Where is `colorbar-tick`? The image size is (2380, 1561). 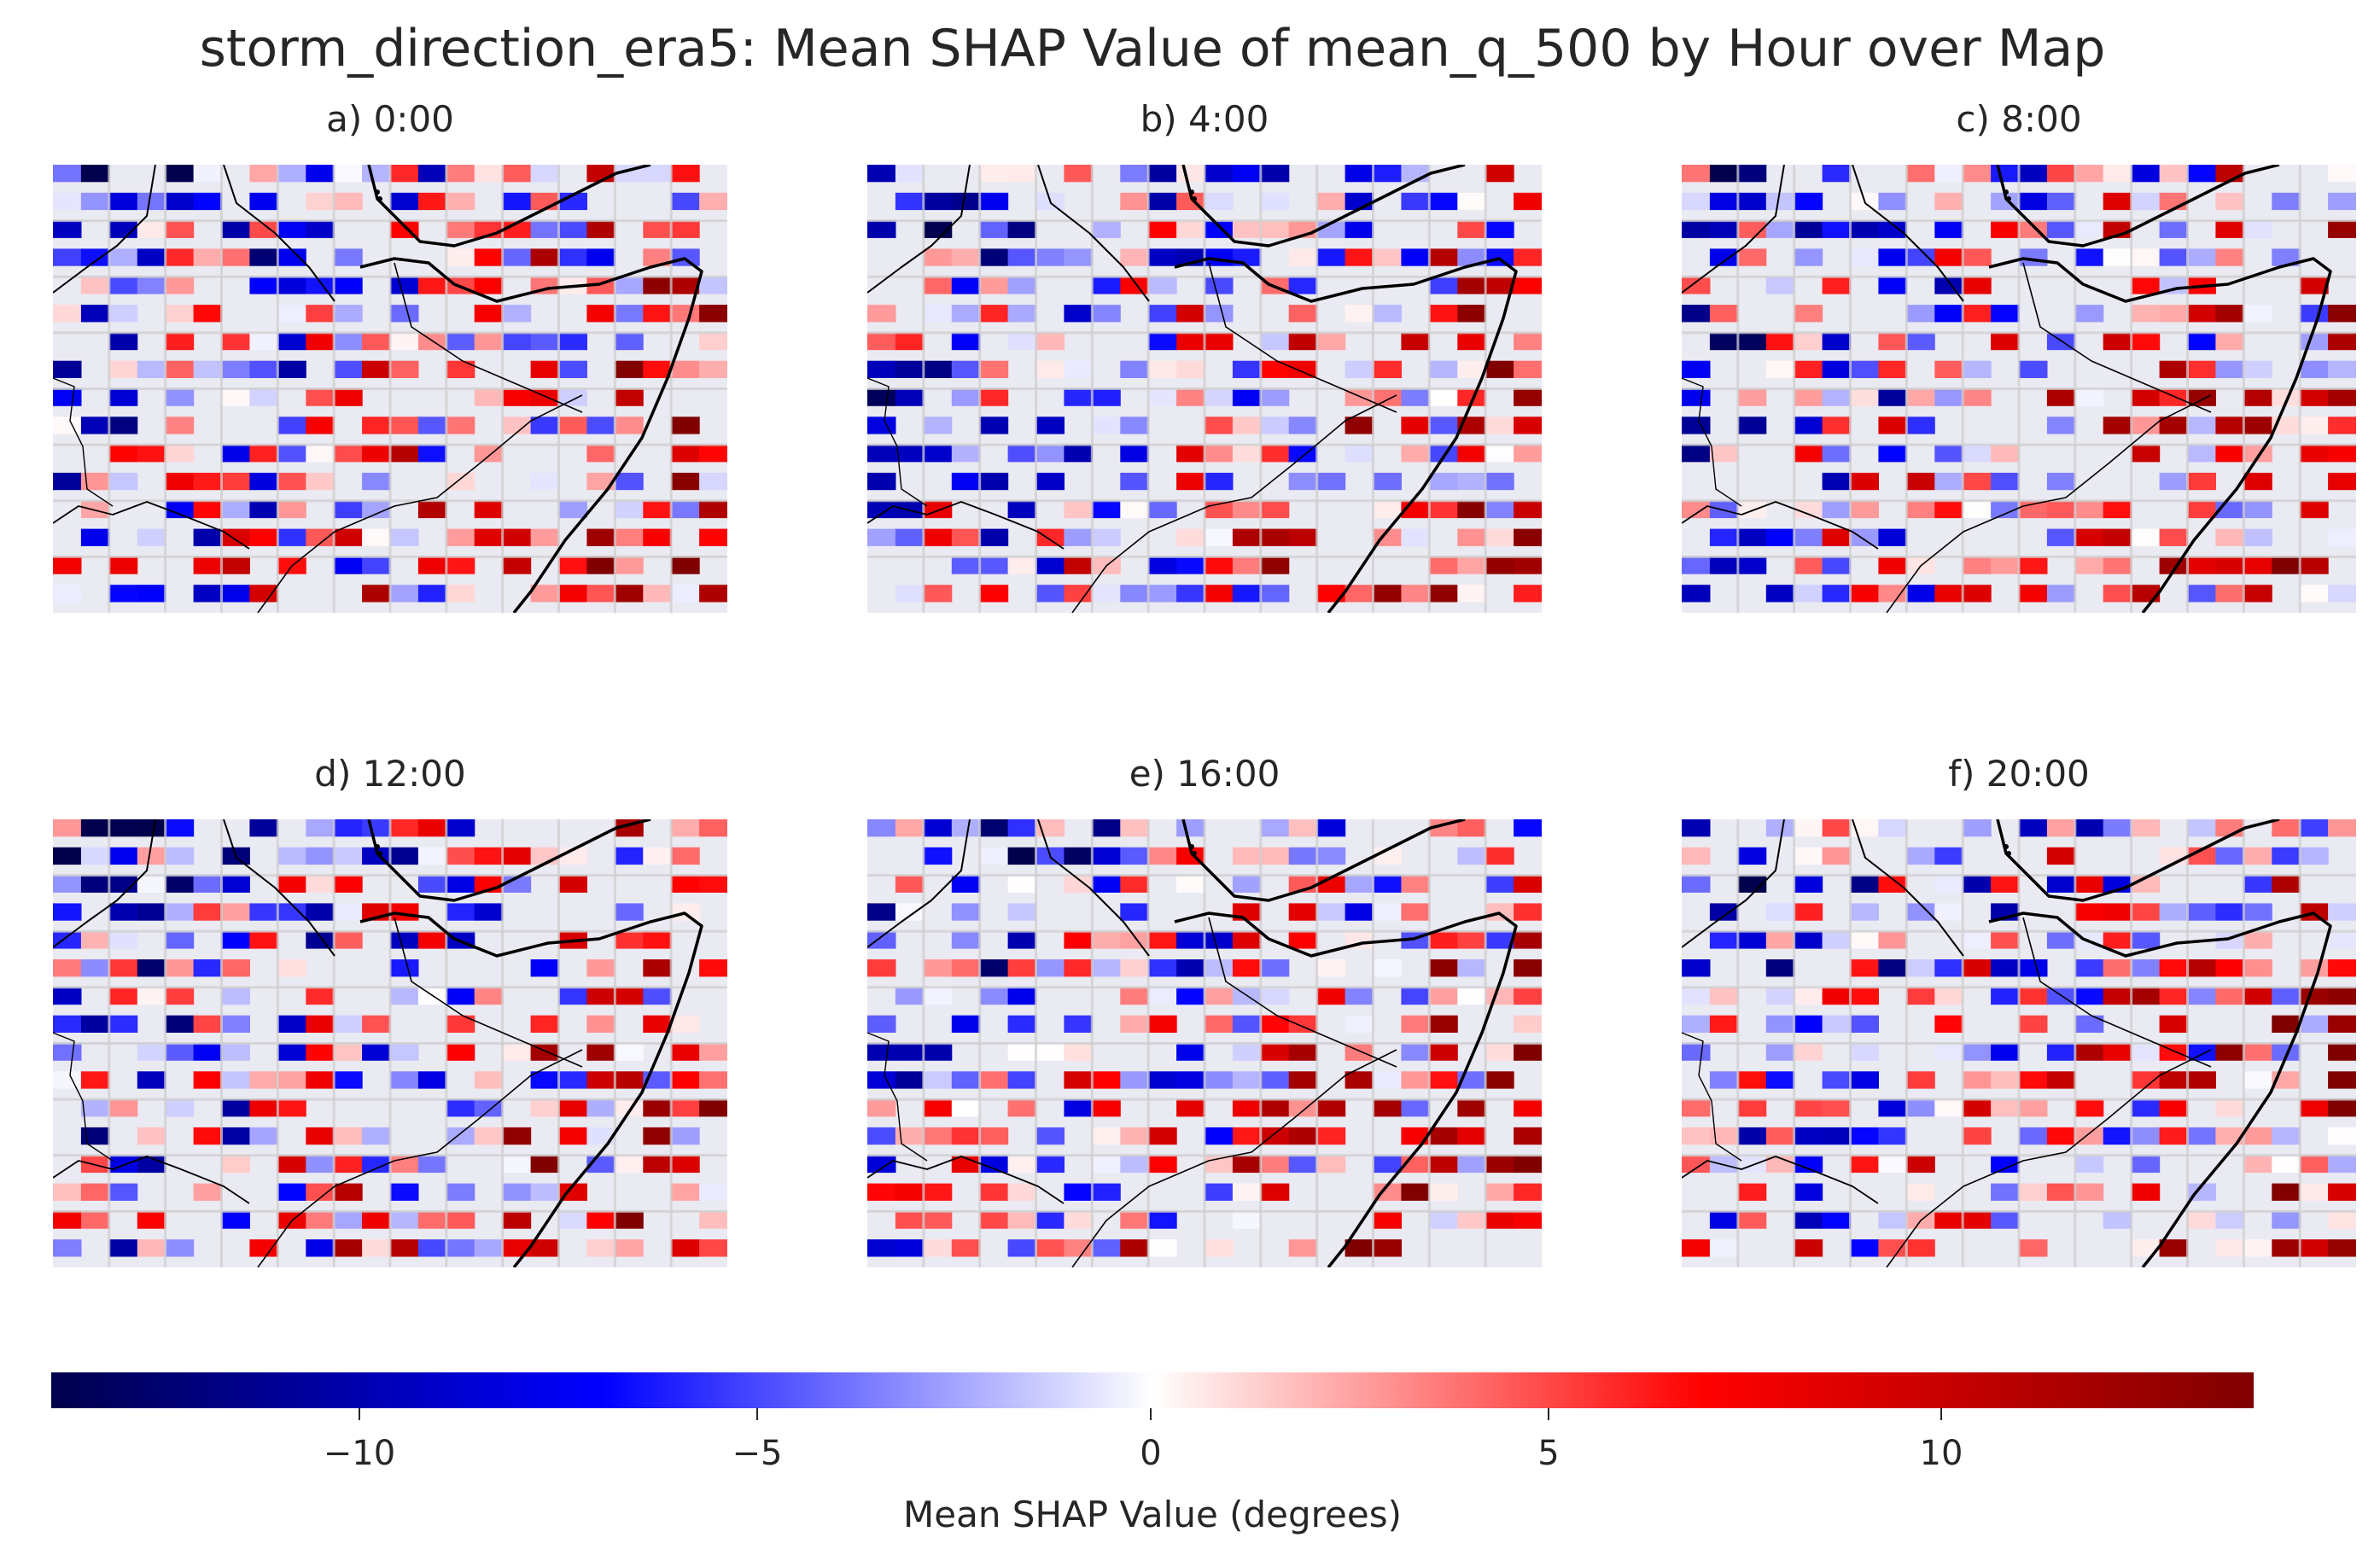
colorbar-tick is located at coordinates (1548, 1414).